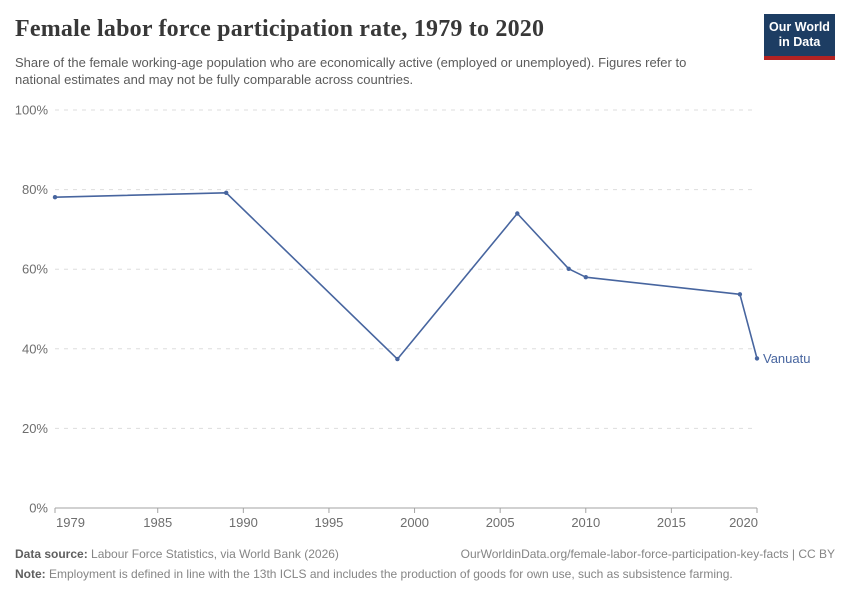 The image size is (850, 600). I want to click on data-source-label: Data source:, so click(51, 554).